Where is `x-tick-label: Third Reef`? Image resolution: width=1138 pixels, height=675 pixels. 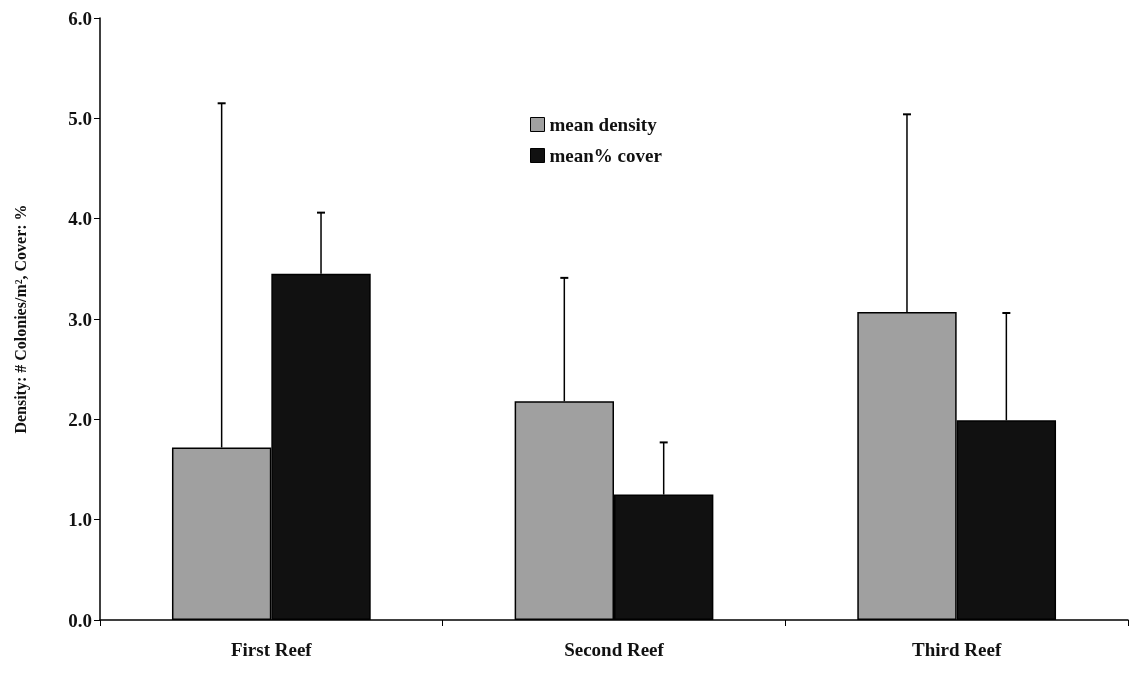
x-tick-label: Third Reef is located at coordinates (957, 649).